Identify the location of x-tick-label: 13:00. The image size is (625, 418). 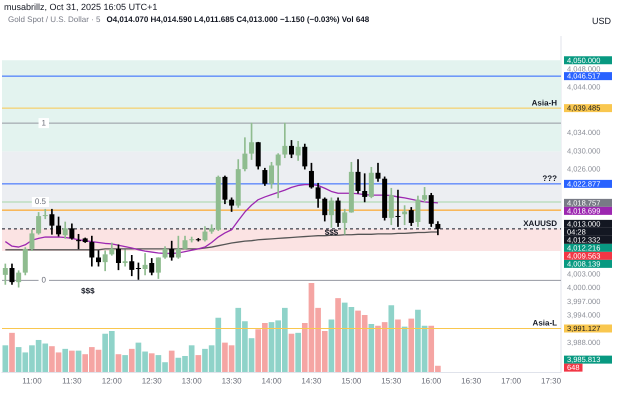
(192, 381).